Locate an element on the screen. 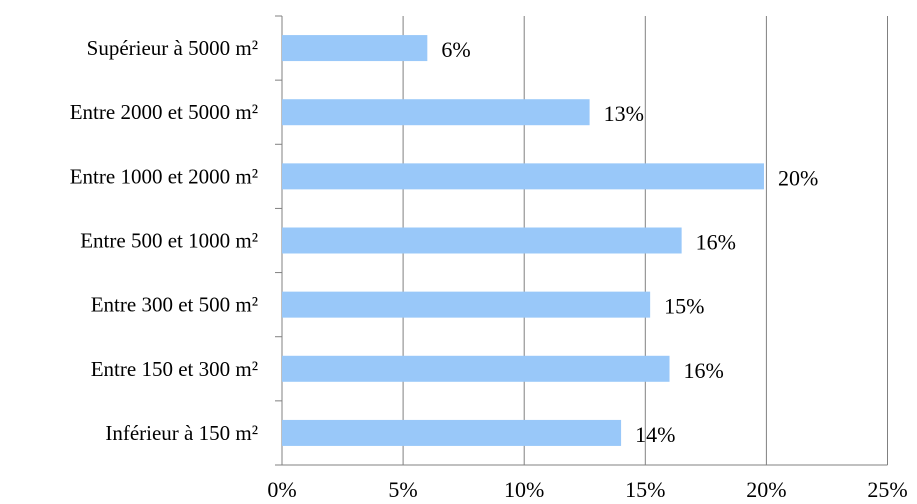  category-label: Entre 2000 et 5000 m² is located at coordinates (164, 112).